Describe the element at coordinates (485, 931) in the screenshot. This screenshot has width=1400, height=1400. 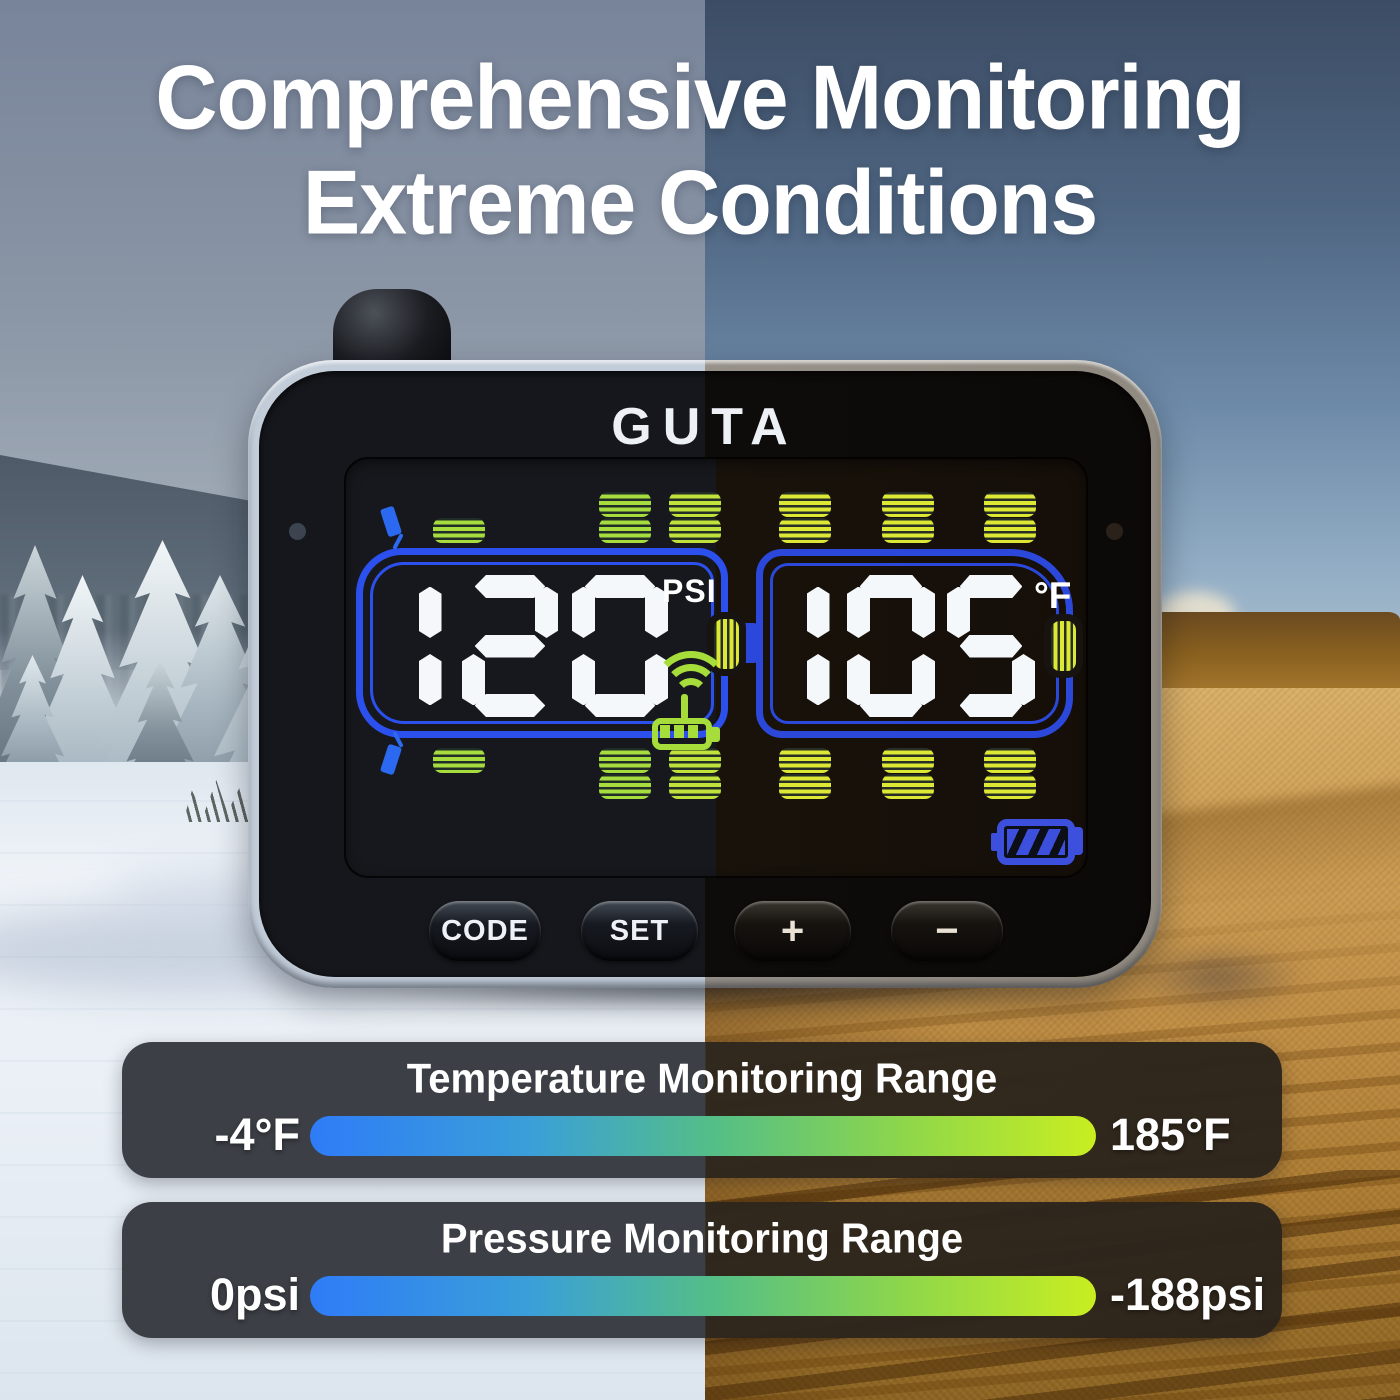
I see `code-button: CODE` at that location.